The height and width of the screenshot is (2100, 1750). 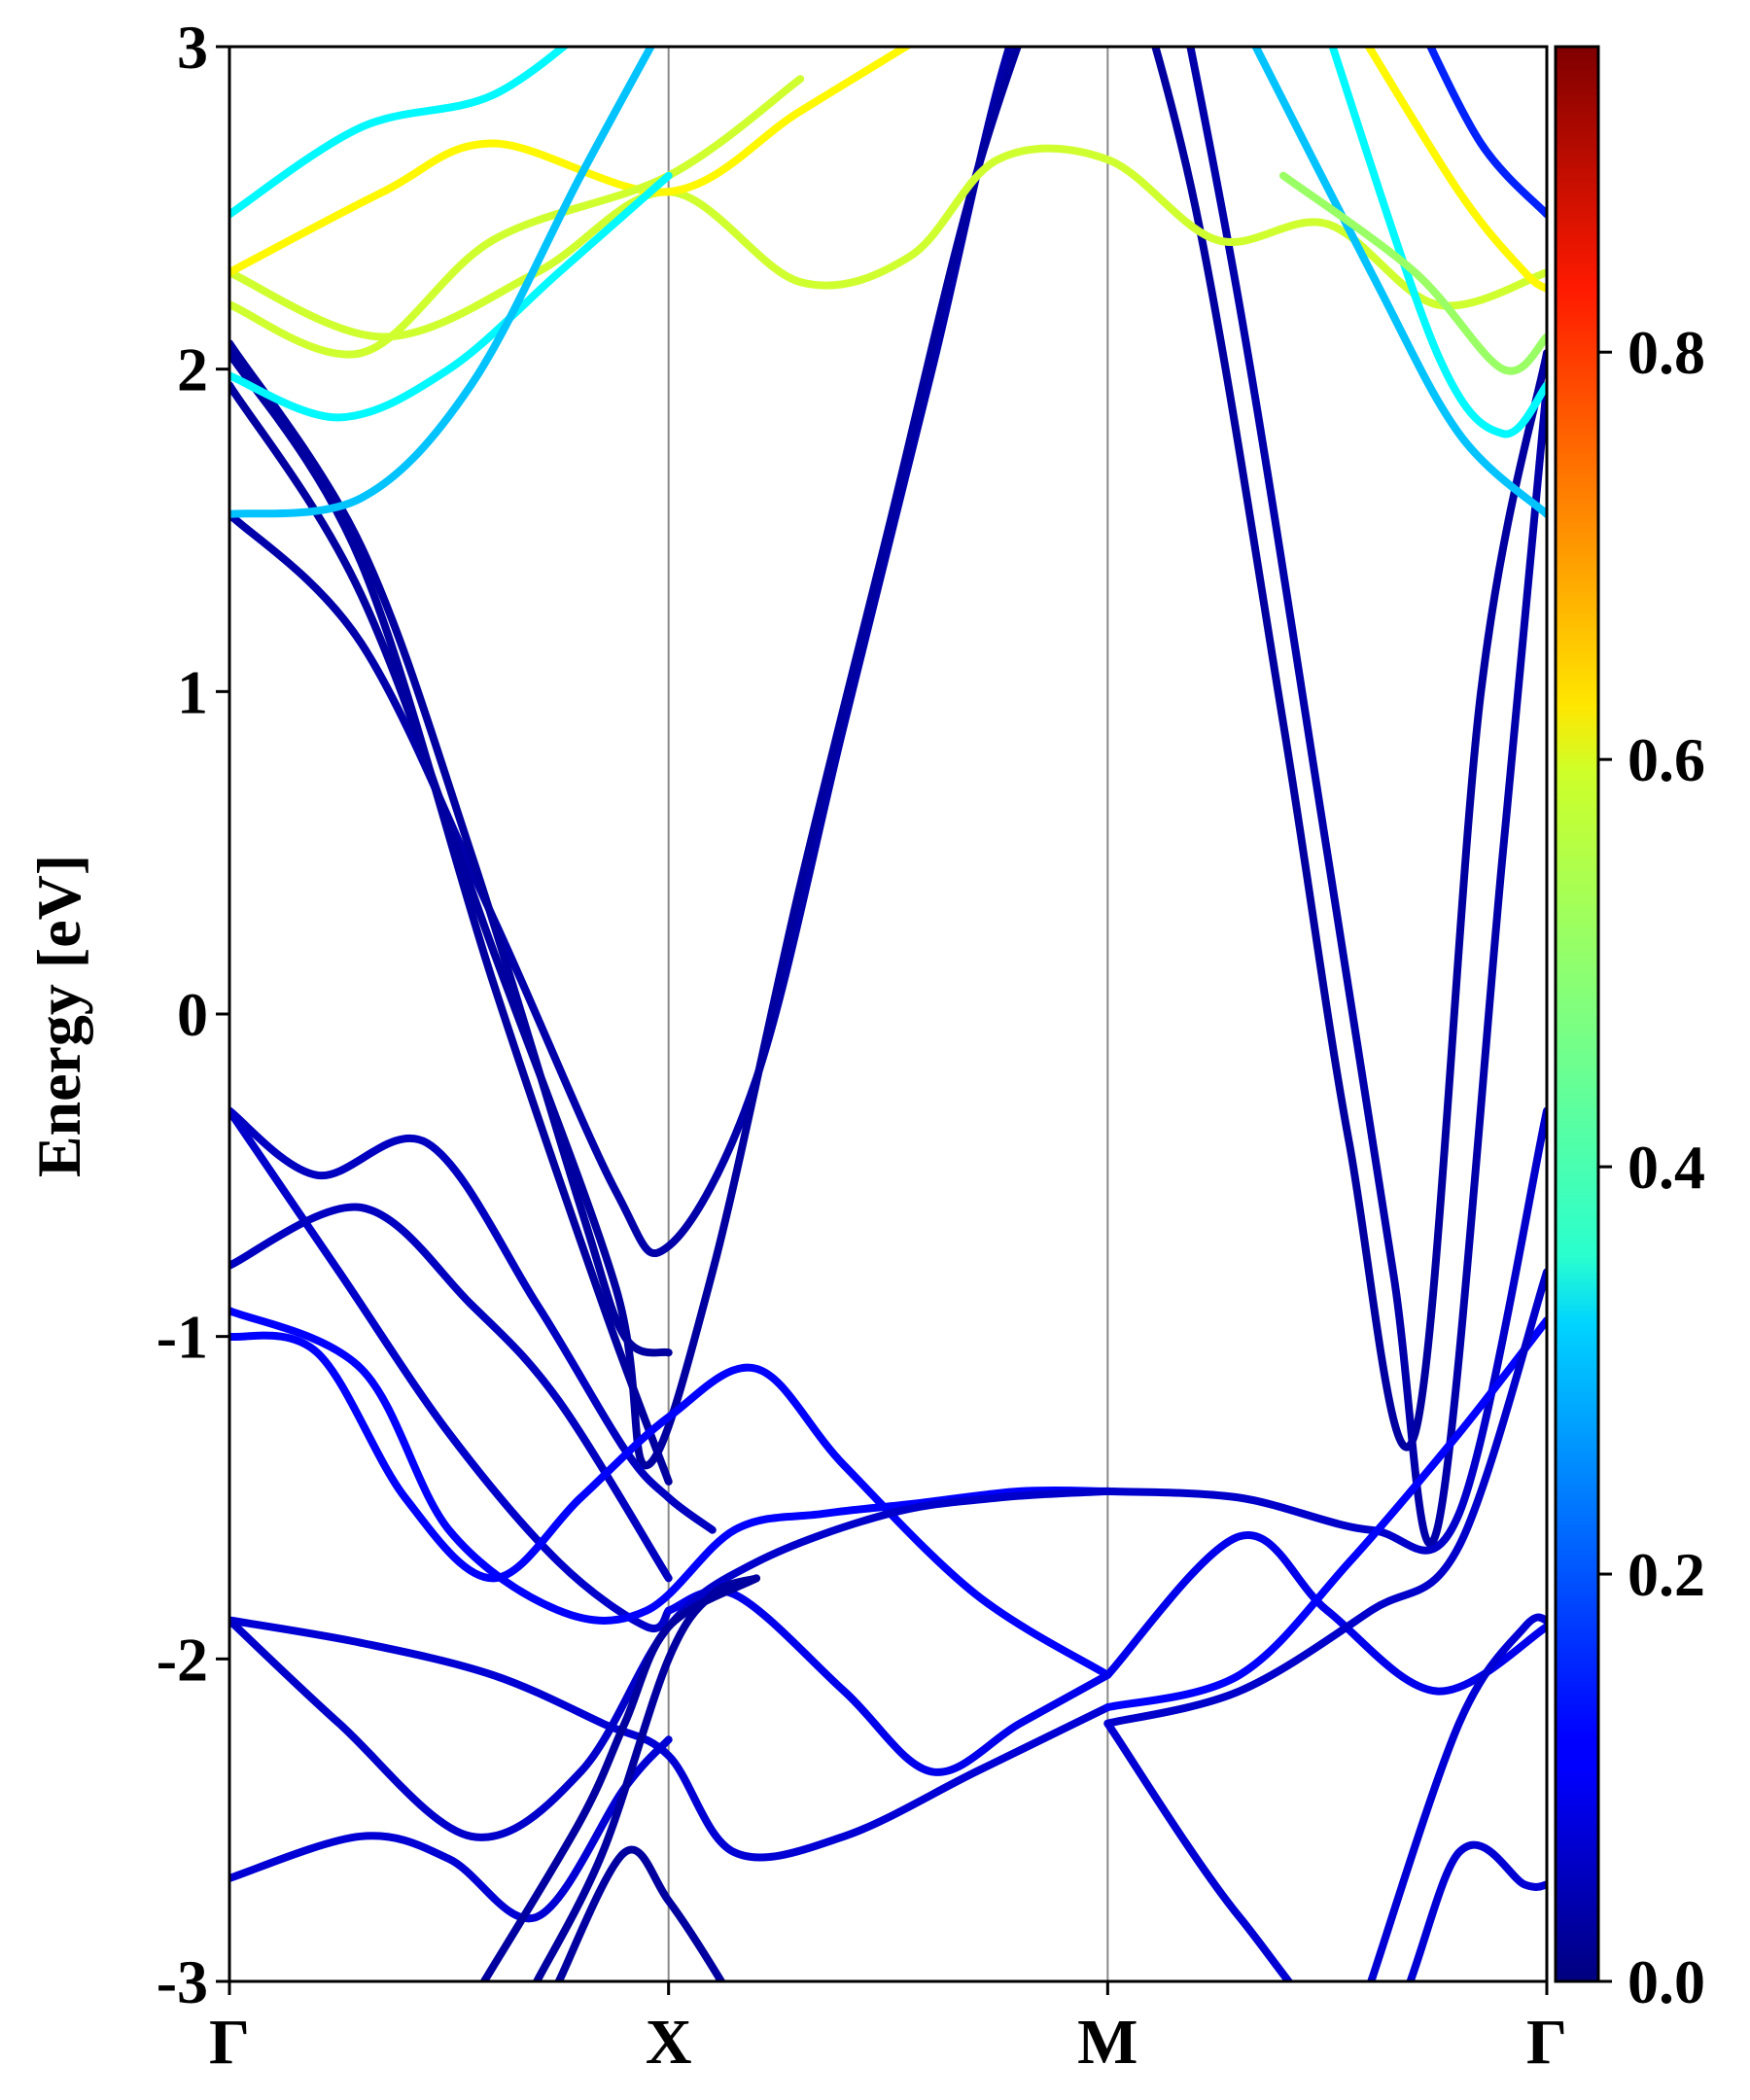 I want to click on colorbar-ticks: 0.0 0.2 0.4 0.6 0.8, so click(x=1651, y=1167).